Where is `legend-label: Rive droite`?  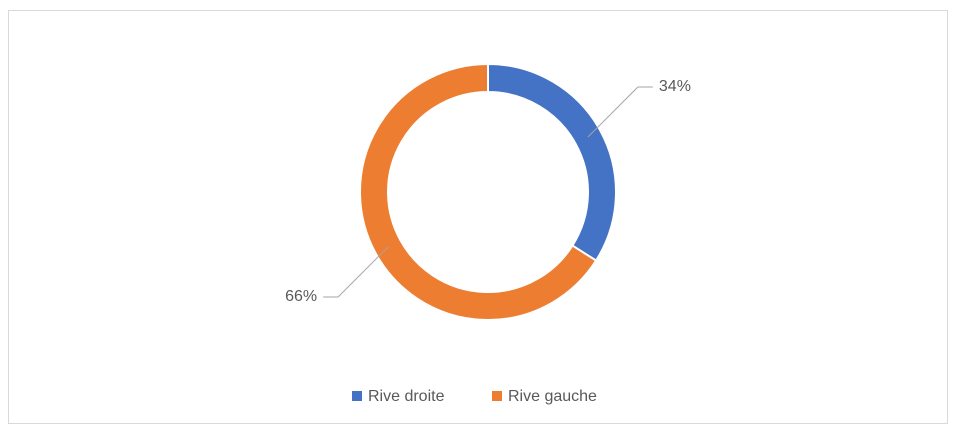 legend-label: Rive droite is located at coordinates (406, 396).